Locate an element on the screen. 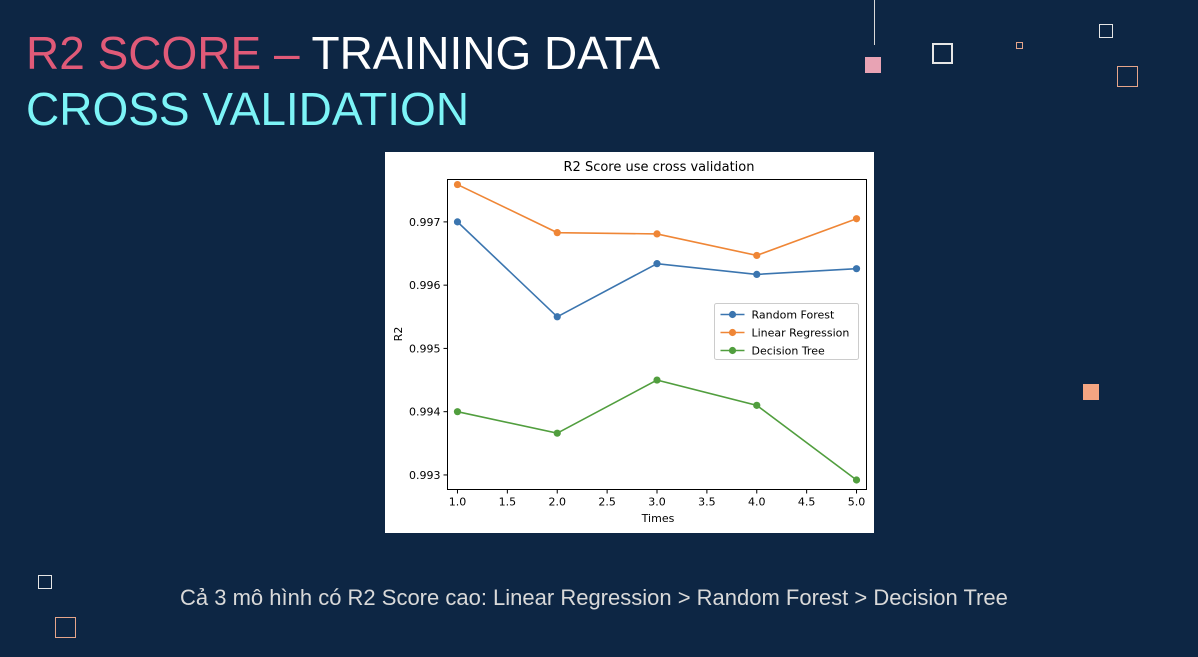 This screenshot has width=1198, height=657. y-tick-label: 0.995 is located at coordinates (425, 348).